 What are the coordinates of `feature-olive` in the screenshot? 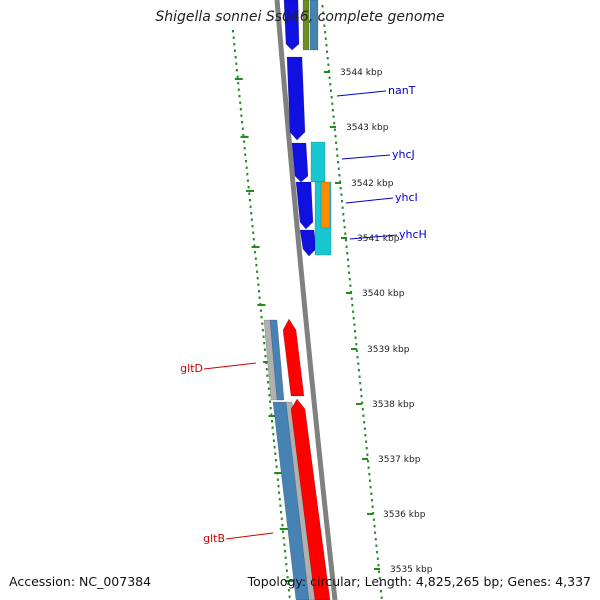 It's located at (306, 25).